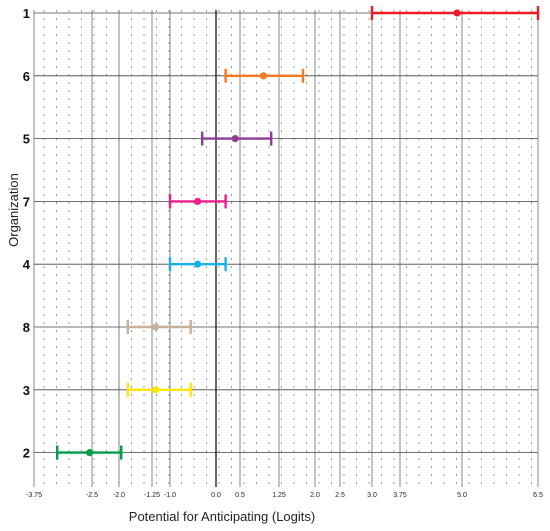 The width and height of the screenshot is (550, 531). Describe the element at coordinates (26, 390) in the screenshot. I see `y-tick-label: 3` at that location.